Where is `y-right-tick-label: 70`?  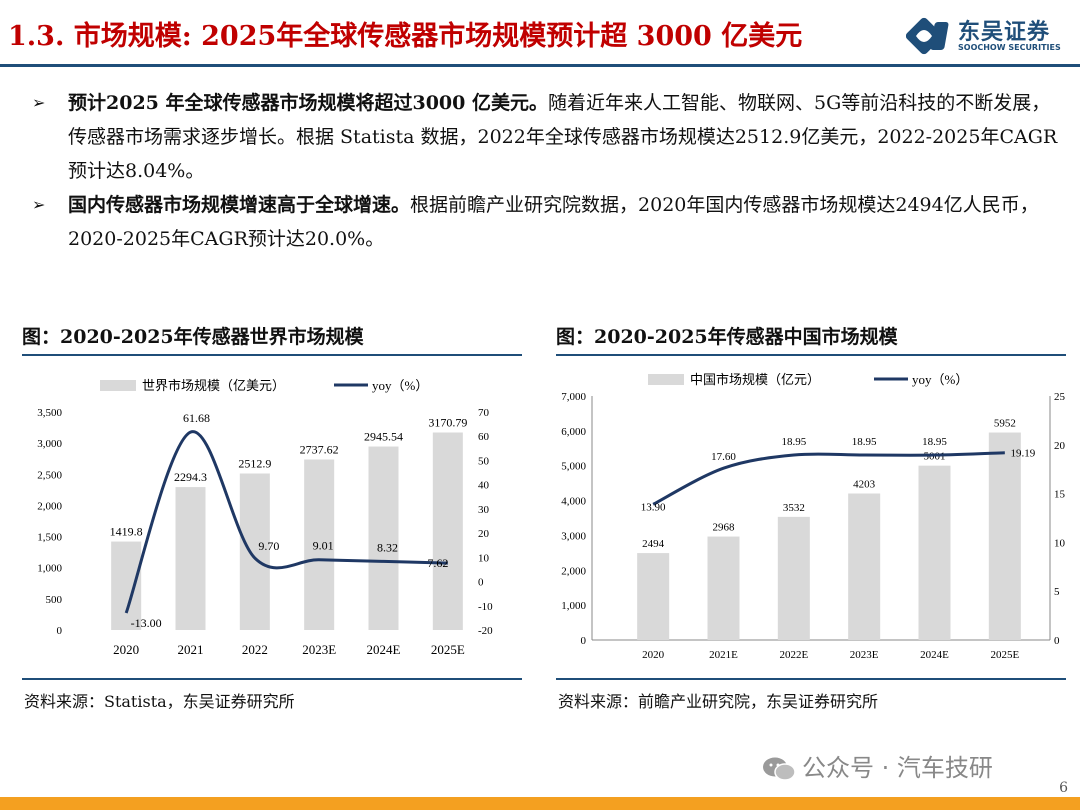 y-right-tick-label: 70 is located at coordinates (484, 413).